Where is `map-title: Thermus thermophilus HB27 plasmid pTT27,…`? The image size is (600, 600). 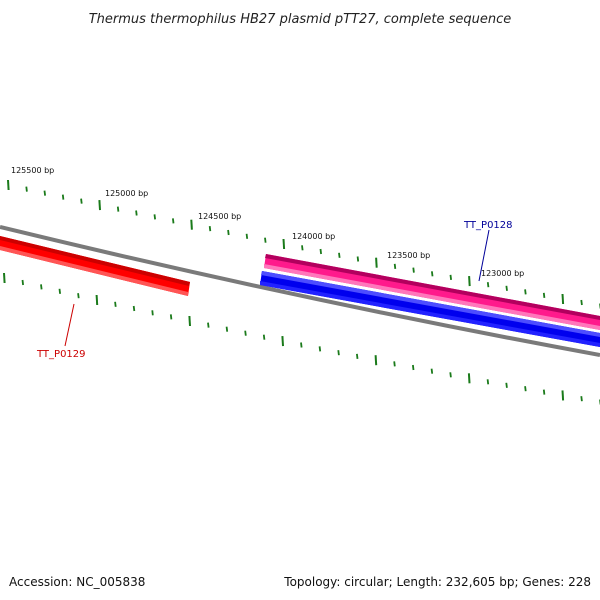
map-title: Thermus thermophilus HB27 plasmid pTT27,… is located at coordinates (300, 19).